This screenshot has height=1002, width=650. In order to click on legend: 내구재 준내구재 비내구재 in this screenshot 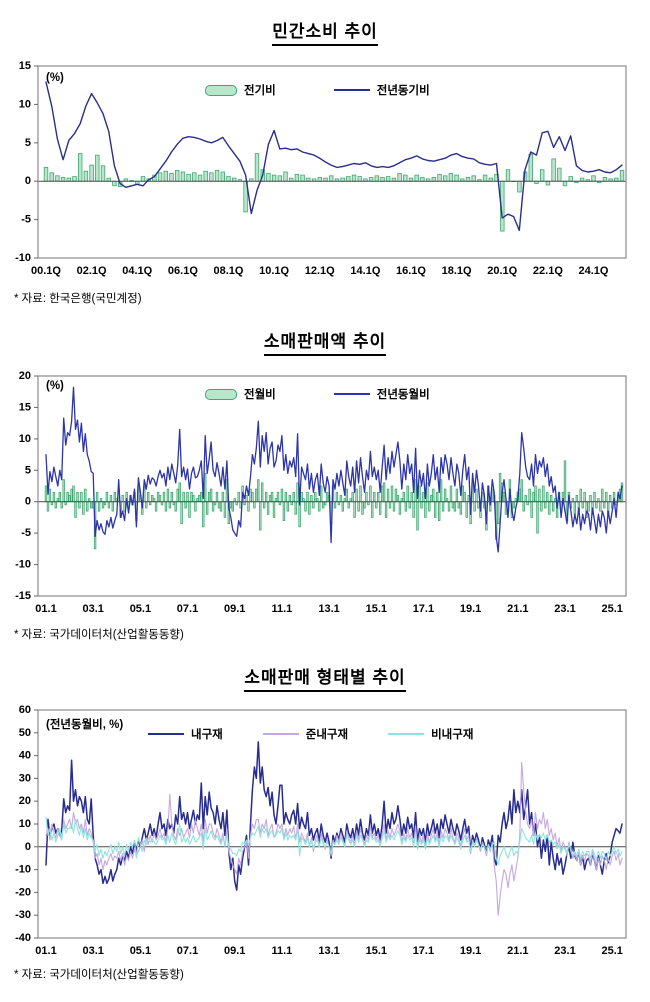, I will do `click(310, 734)`.